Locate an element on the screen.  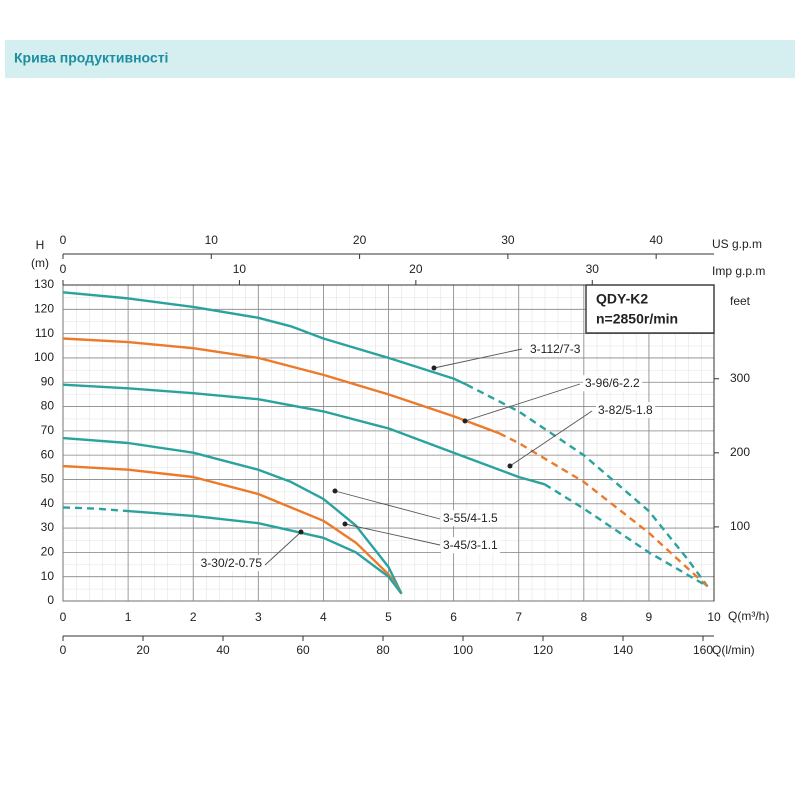
secondary-axis-label: Imp g.p.m is located at coordinates (738, 271).